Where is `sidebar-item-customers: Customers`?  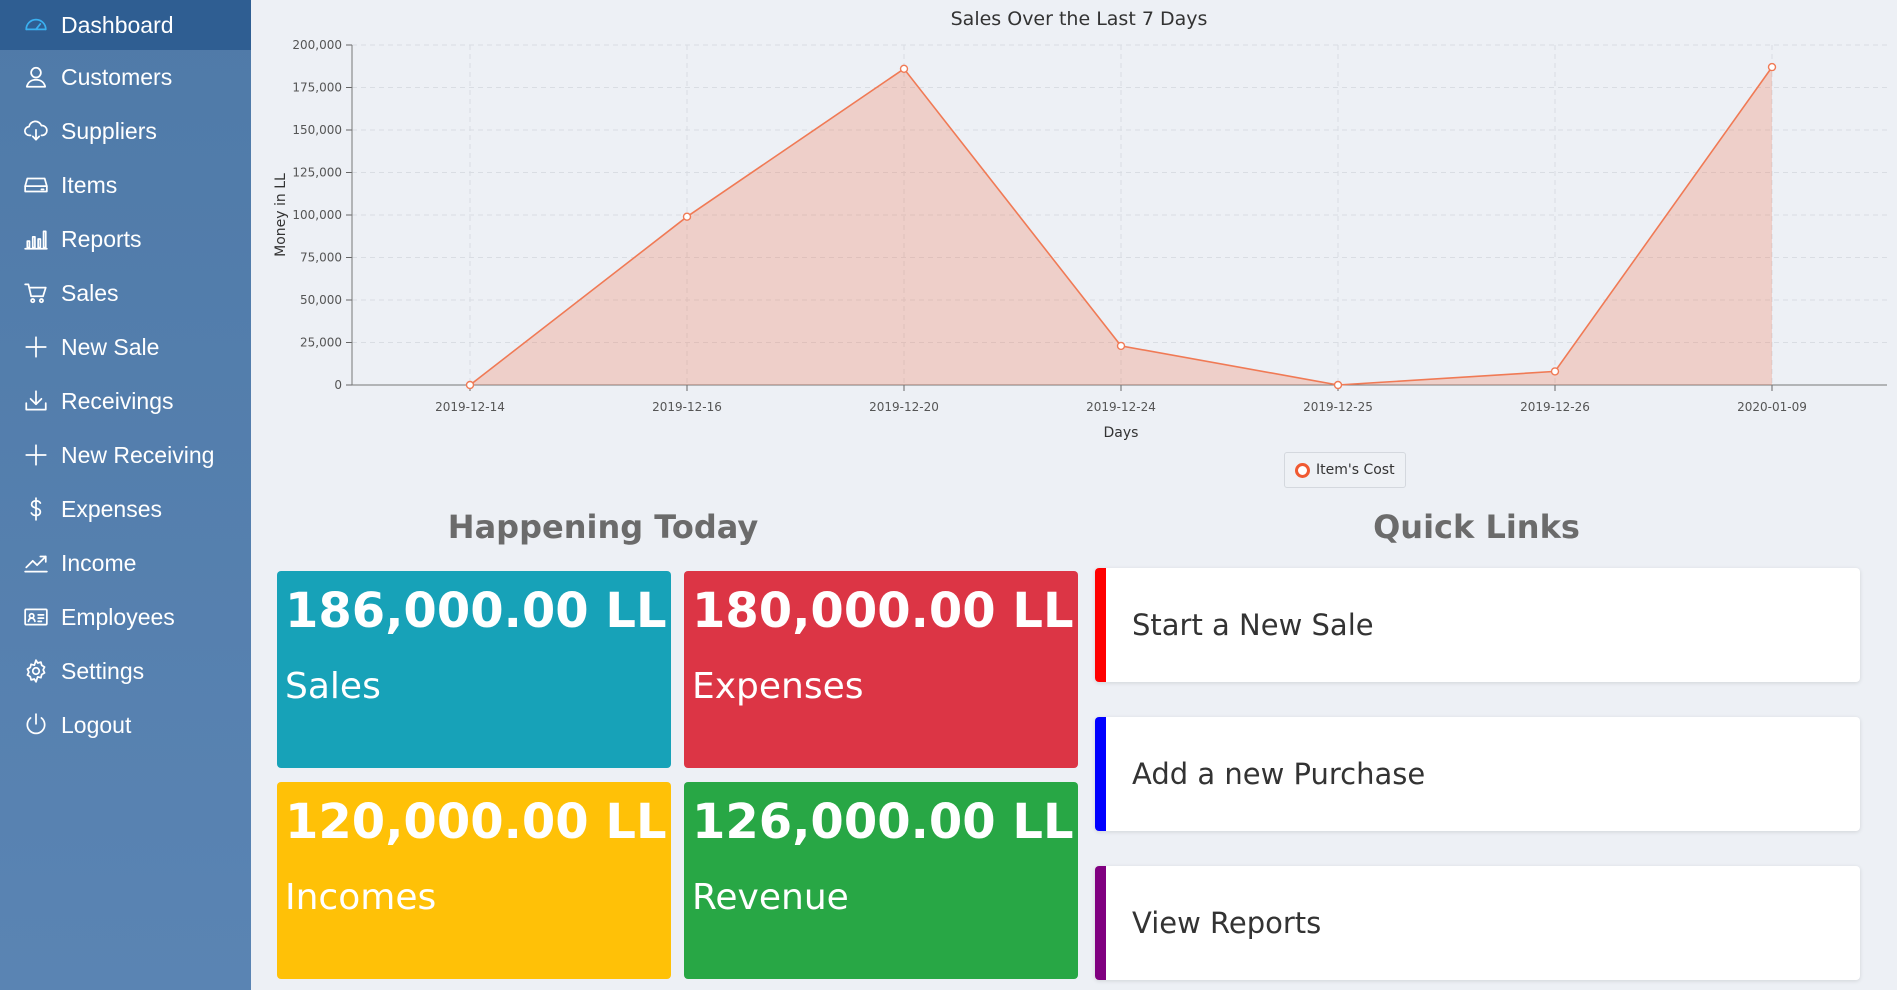
sidebar-item-customers: Customers is located at coordinates (125, 77).